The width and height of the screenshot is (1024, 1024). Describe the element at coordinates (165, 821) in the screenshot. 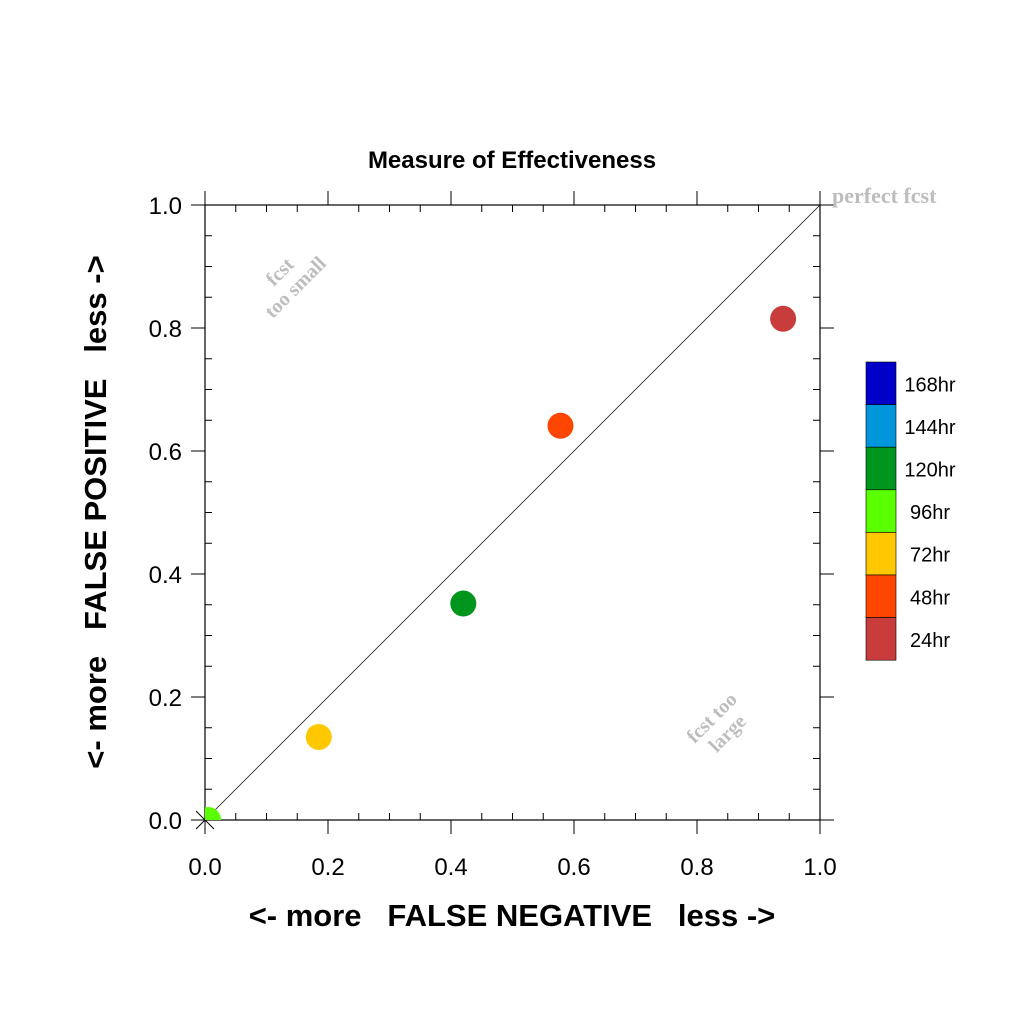

I see `y-tick-label: 0.0` at that location.